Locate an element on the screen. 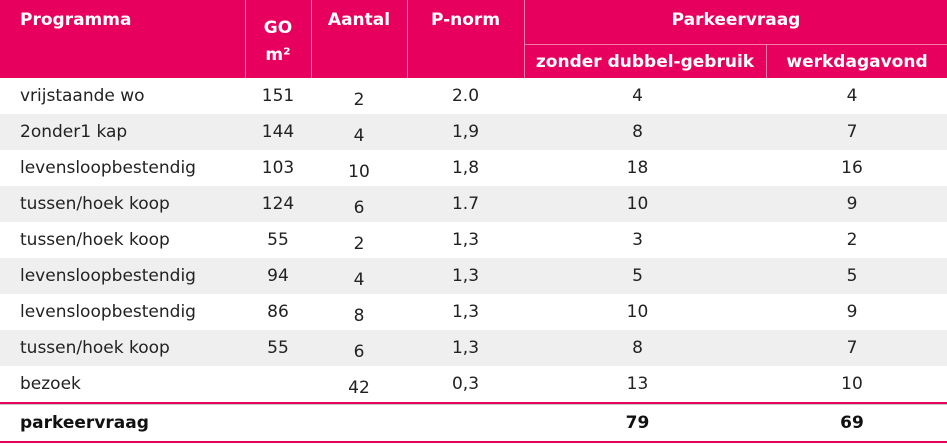  cell-programma: 2onder1 kap is located at coordinates (74, 132).